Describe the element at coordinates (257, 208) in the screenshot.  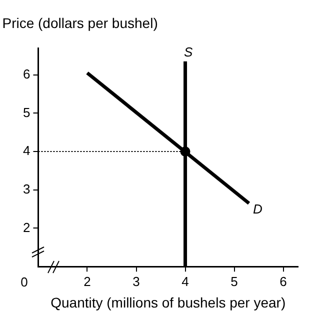
I see `series-label: D` at that location.